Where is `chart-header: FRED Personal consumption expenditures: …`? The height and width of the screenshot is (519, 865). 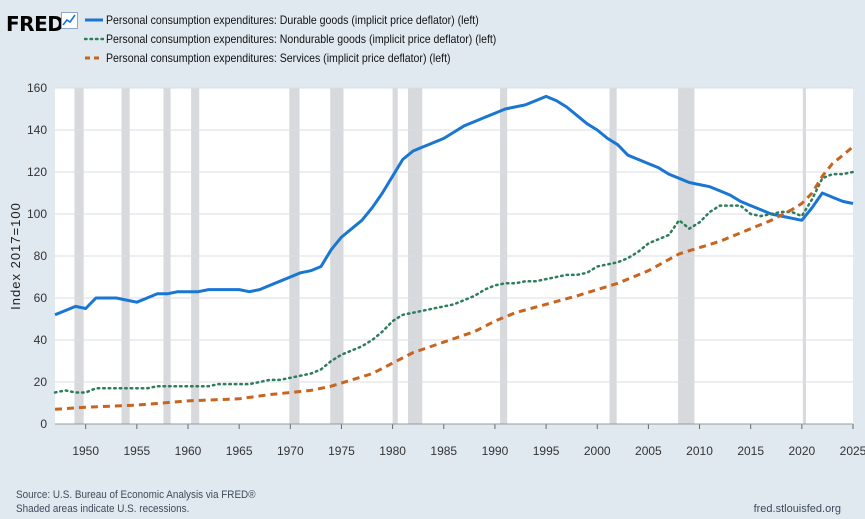
chart-header: FRED Personal consumption expenditures: … is located at coordinates (432, 36).